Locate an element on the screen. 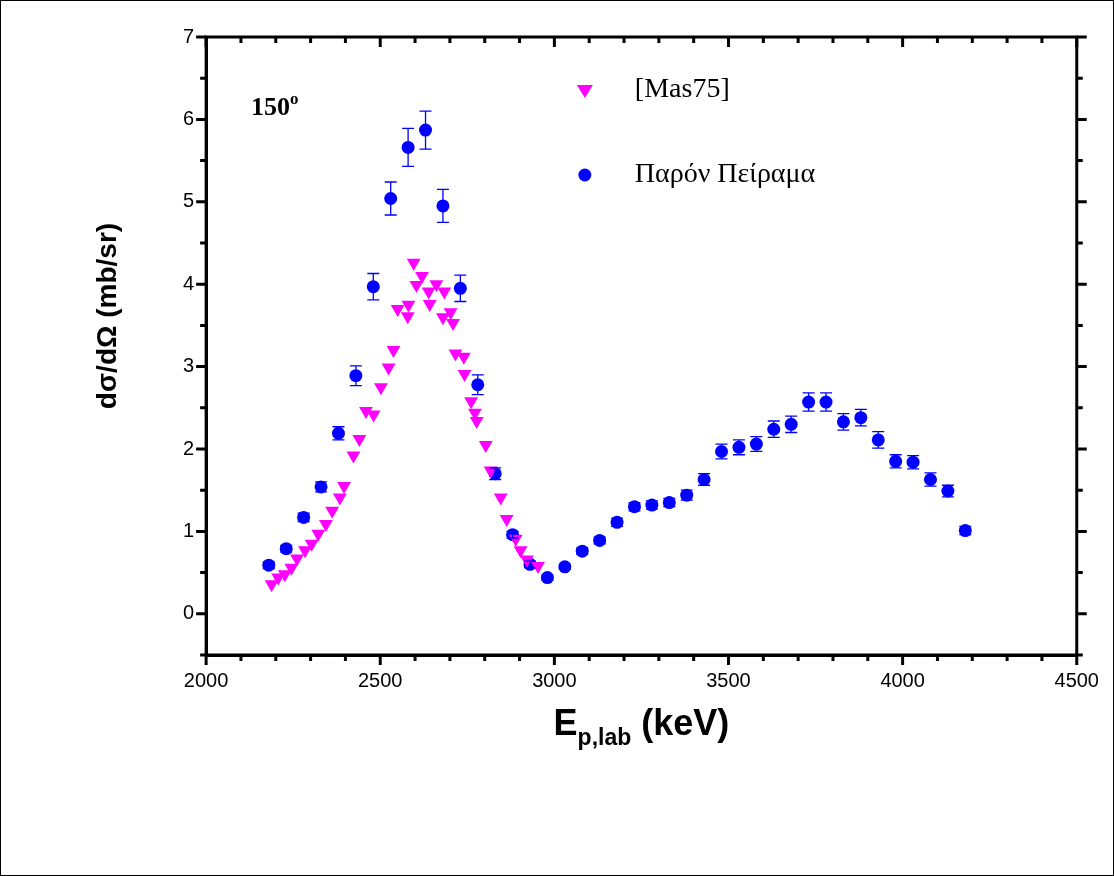 The height and width of the screenshot is (876, 1114). y-tick-label: 3 is located at coordinates (189, 365).